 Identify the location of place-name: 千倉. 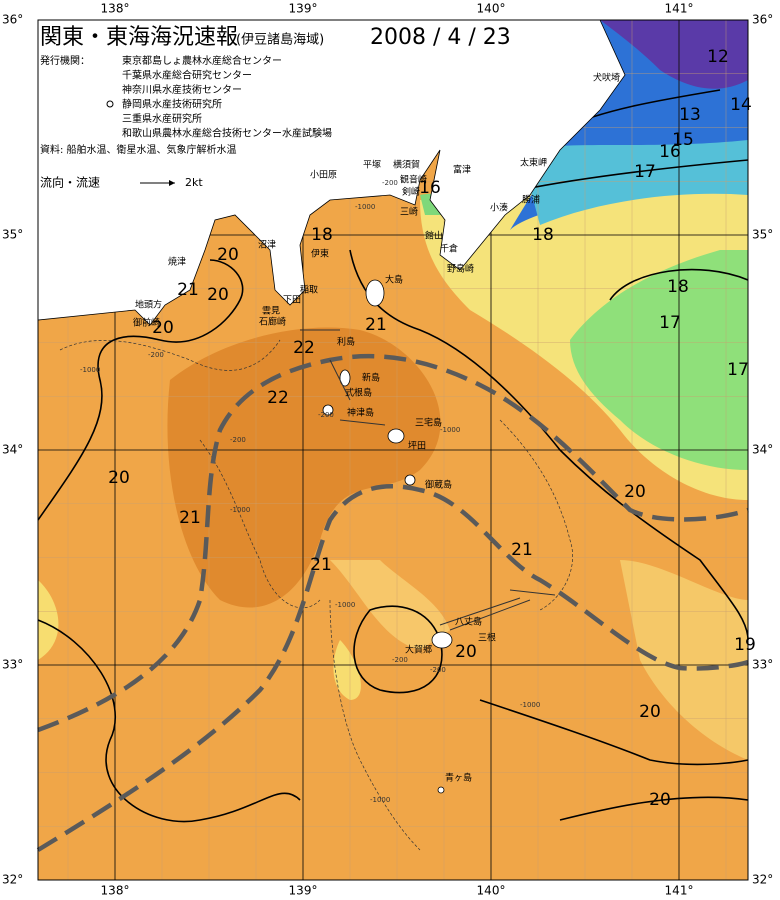
(449, 249).